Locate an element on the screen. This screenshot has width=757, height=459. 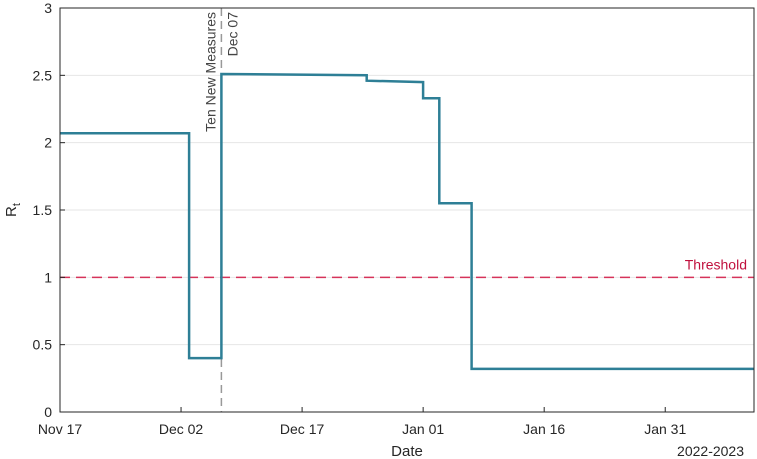
y-axis-title-subscript: t is located at coordinates (17, 204).